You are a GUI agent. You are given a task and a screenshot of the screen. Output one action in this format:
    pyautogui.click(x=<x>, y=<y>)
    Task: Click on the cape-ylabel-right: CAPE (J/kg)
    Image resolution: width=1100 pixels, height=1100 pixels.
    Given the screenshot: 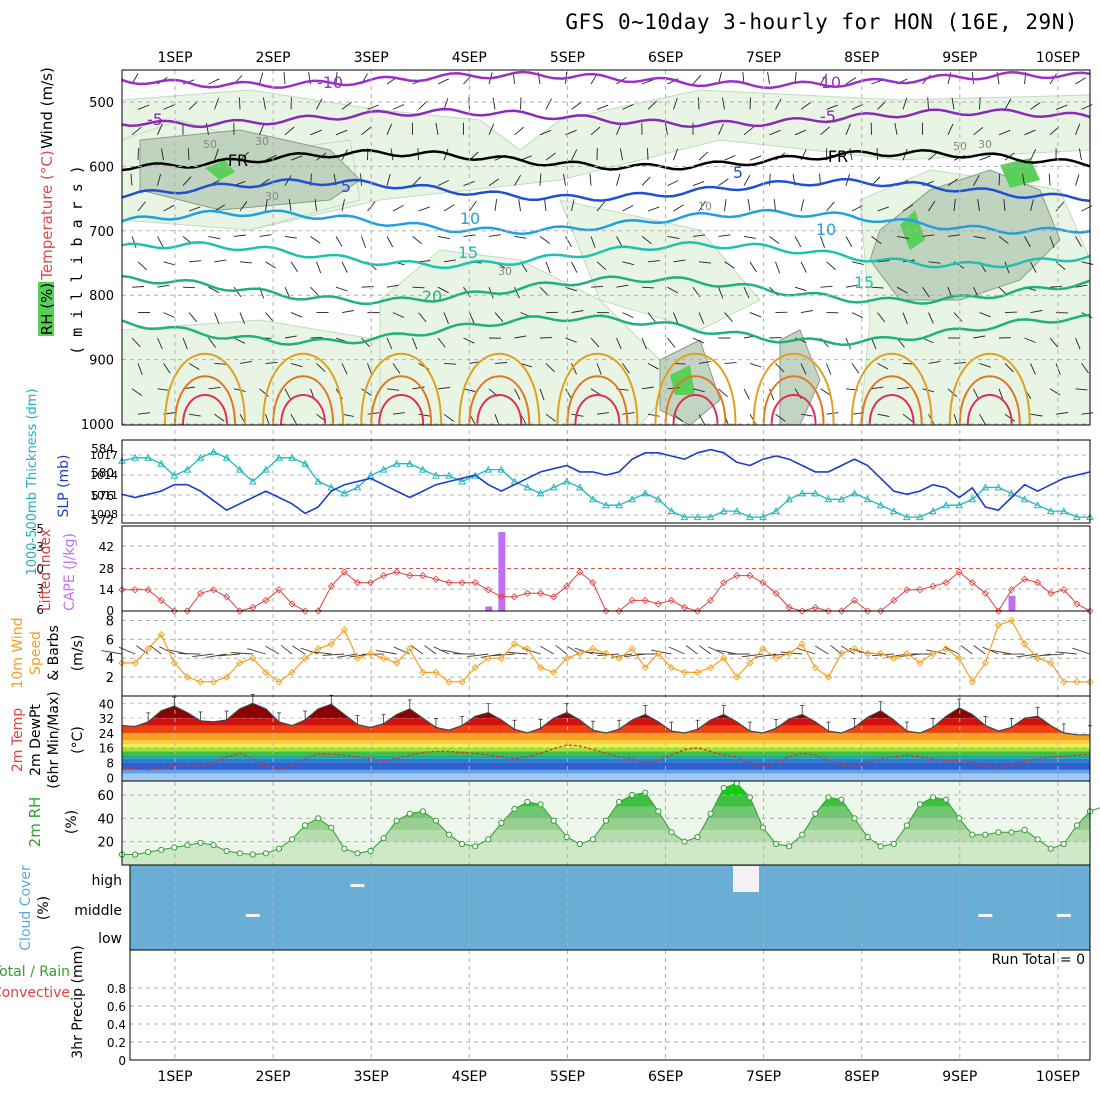 What is the action you would take?
    pyautogui.click(x=70, y=572)
    